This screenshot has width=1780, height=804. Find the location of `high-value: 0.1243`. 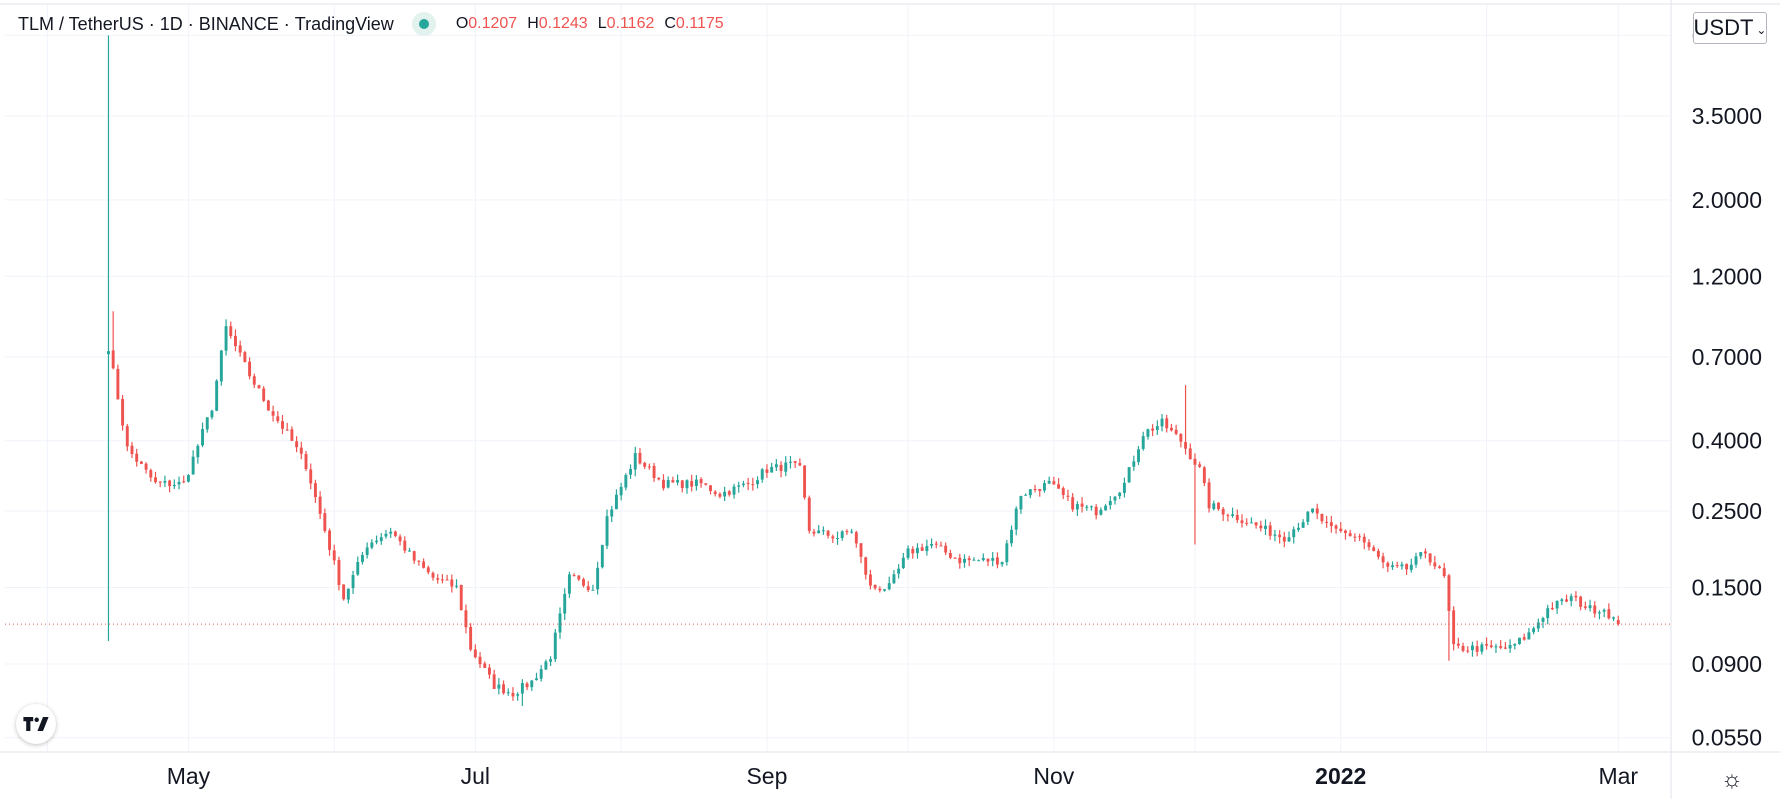

high-value: 0.1243 is located at coordinates (563, 23).